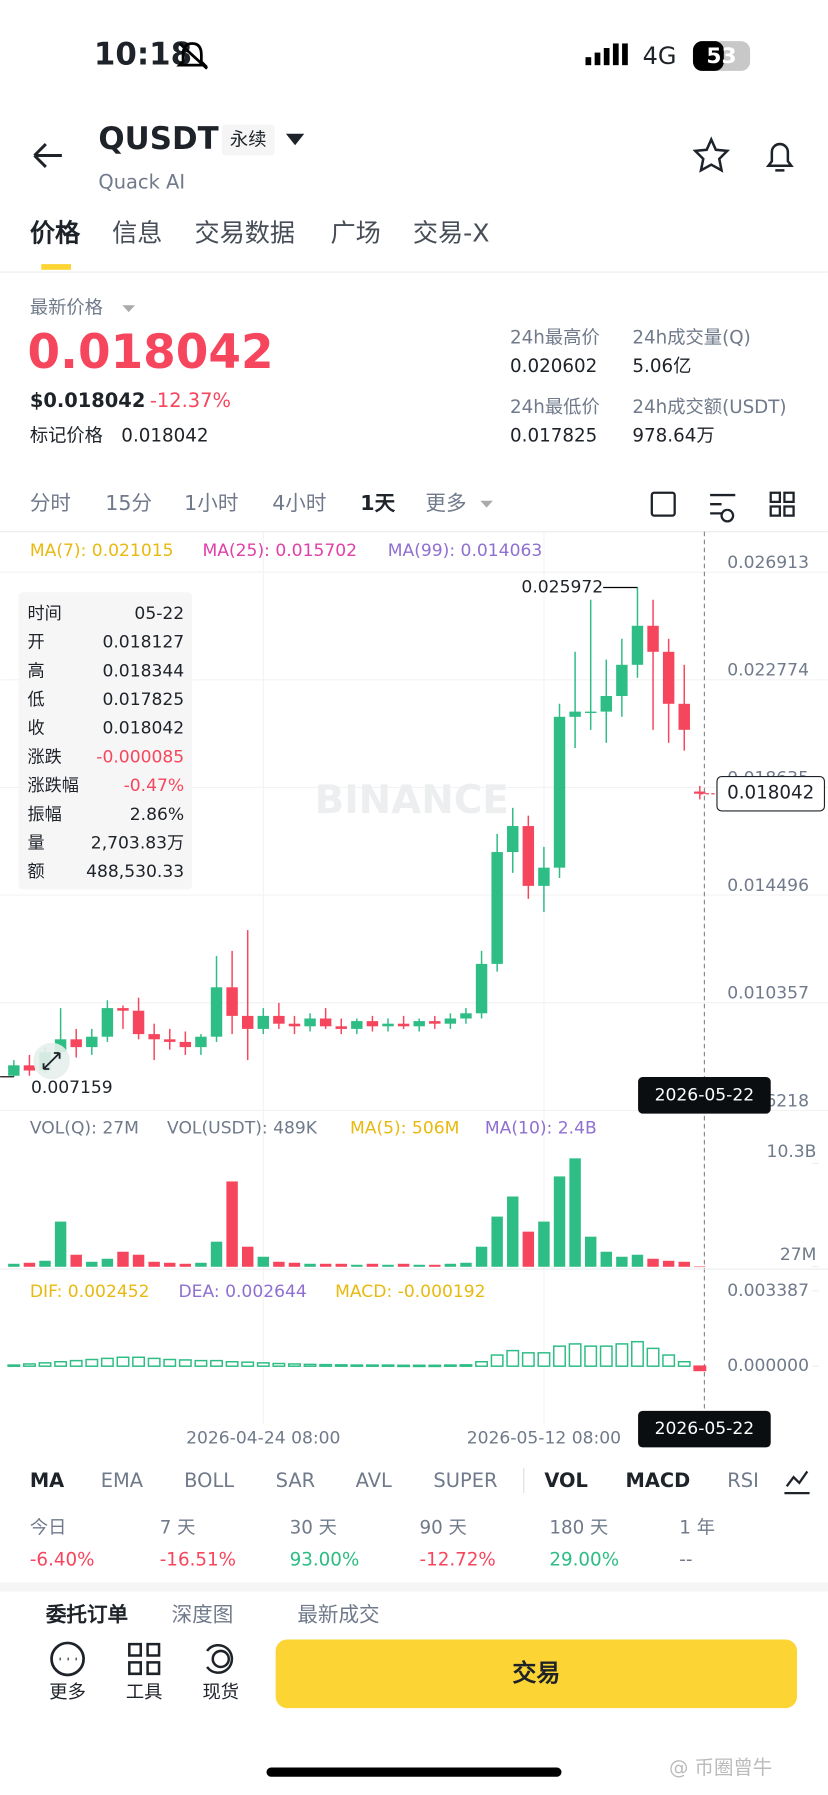  Describe the element at coordinates (768, 994) in the screenshot. I see `y-tick-label: 0.010357` at that location.